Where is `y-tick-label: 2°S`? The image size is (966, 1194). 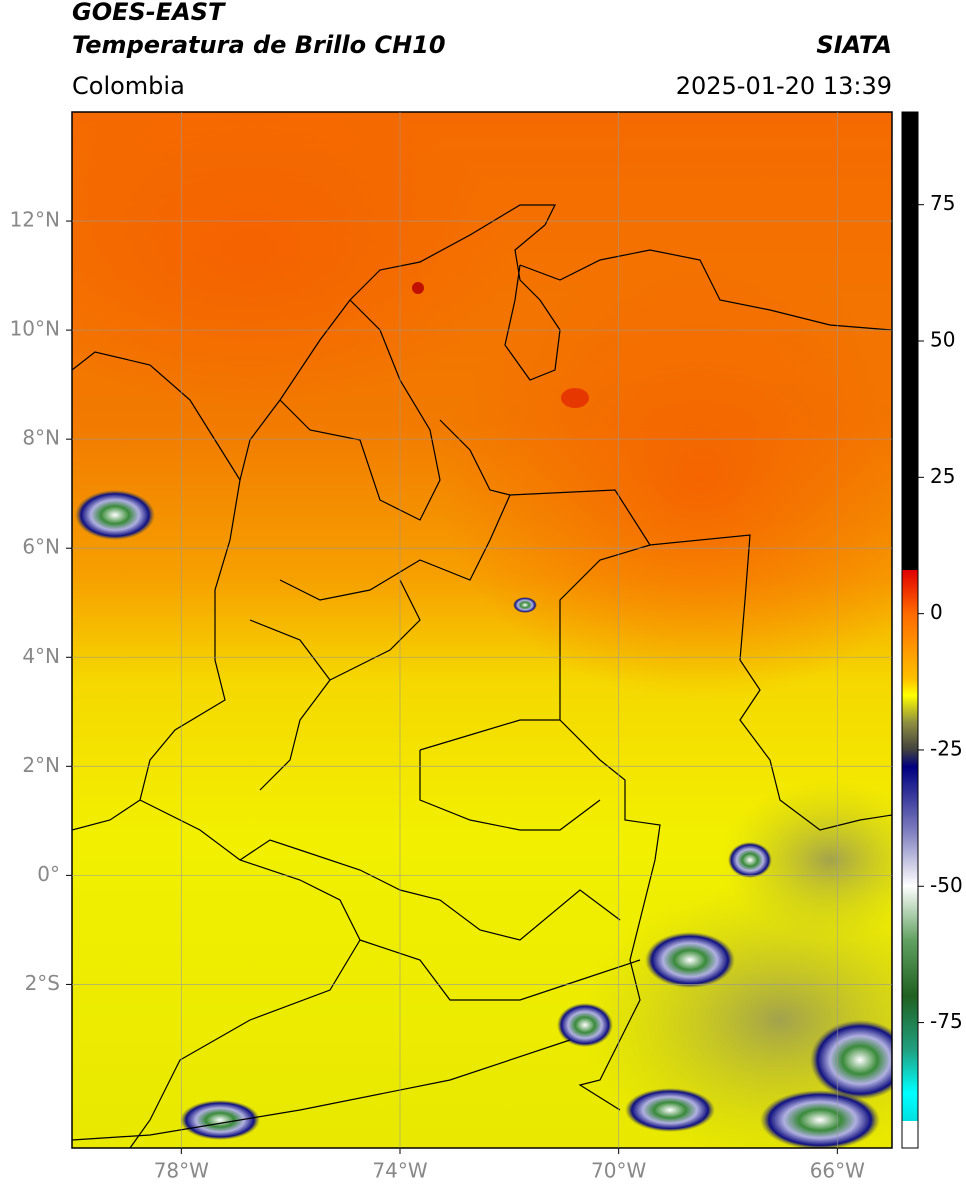 y-tick-label: 2°S is located at coordinates (42, 983).